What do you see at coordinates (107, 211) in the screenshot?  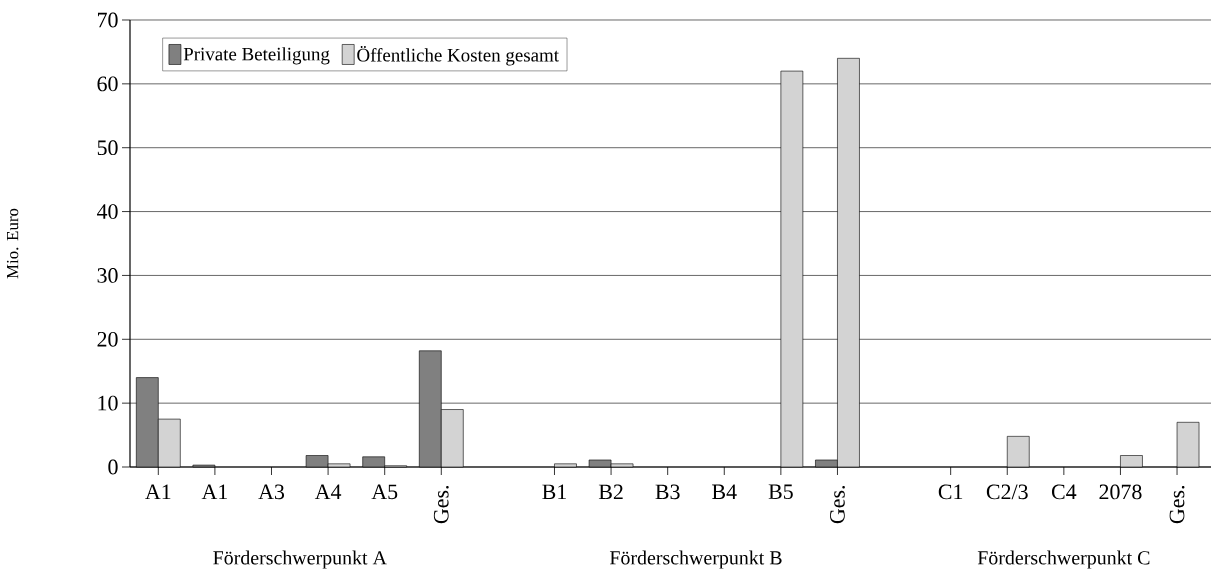 I see `y-tick-label: 40` at bounding box center [107, 211].